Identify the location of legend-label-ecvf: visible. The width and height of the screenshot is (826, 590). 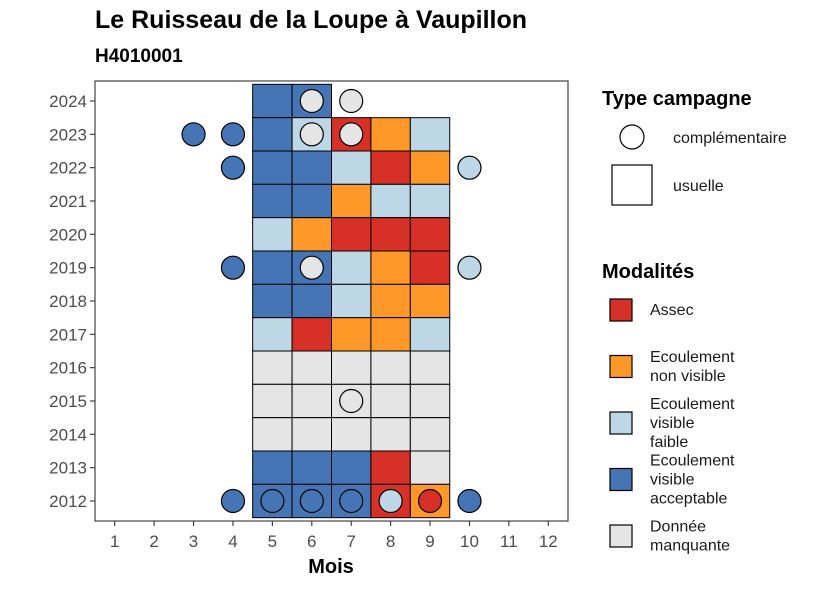
(672, 423).